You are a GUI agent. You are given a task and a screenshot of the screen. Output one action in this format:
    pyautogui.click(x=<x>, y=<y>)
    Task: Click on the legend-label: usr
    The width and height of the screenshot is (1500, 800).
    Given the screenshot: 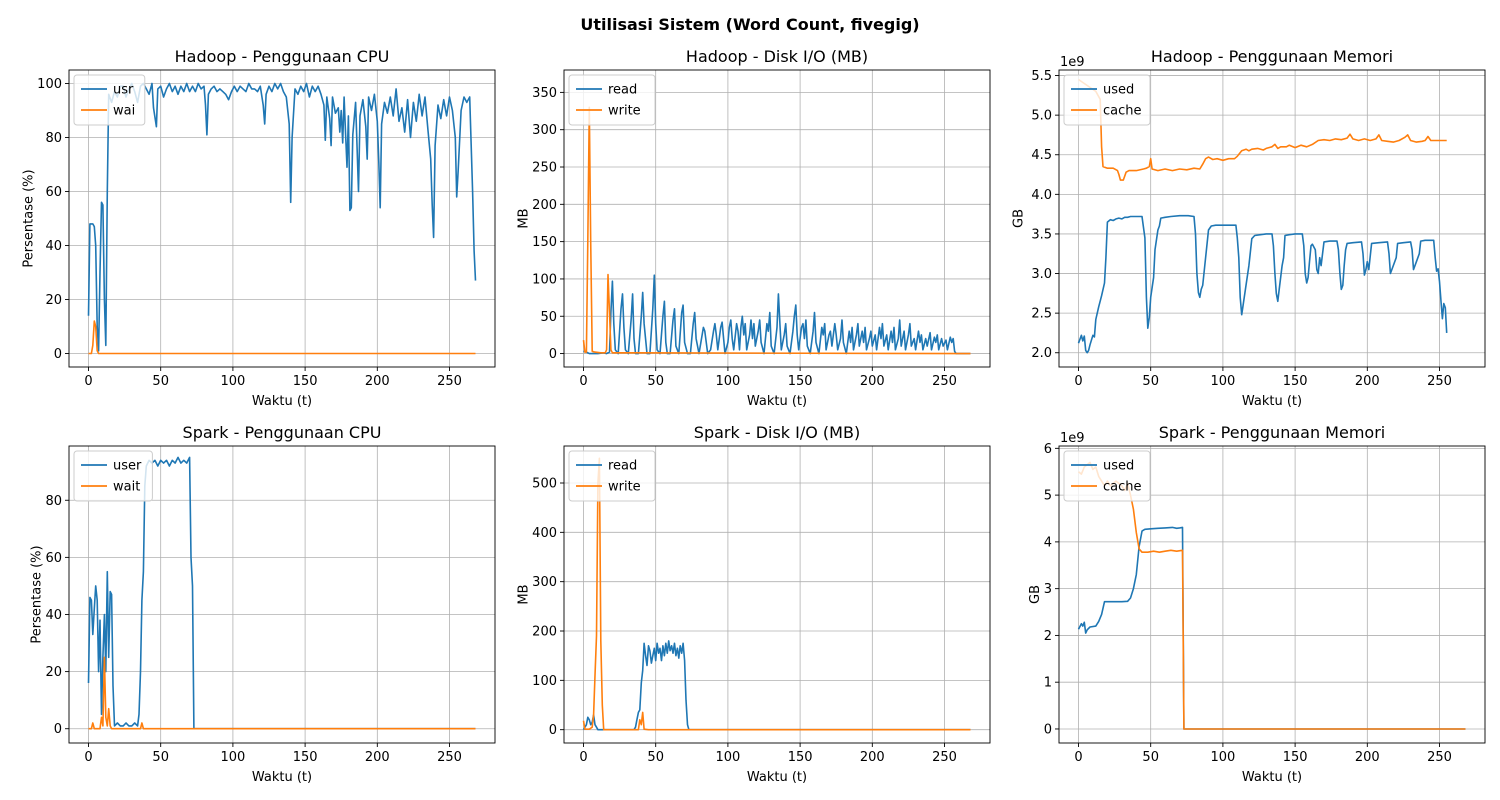 What is the action you would take?
    pyautogui.click(x=123, y=90)
    